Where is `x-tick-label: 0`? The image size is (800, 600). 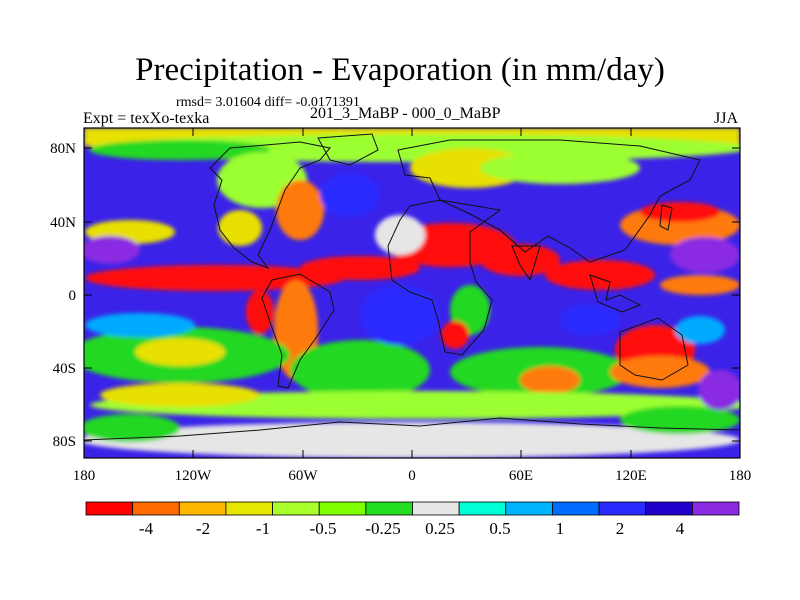 x-tick-label: 0 is located at coordinates (412, 476).